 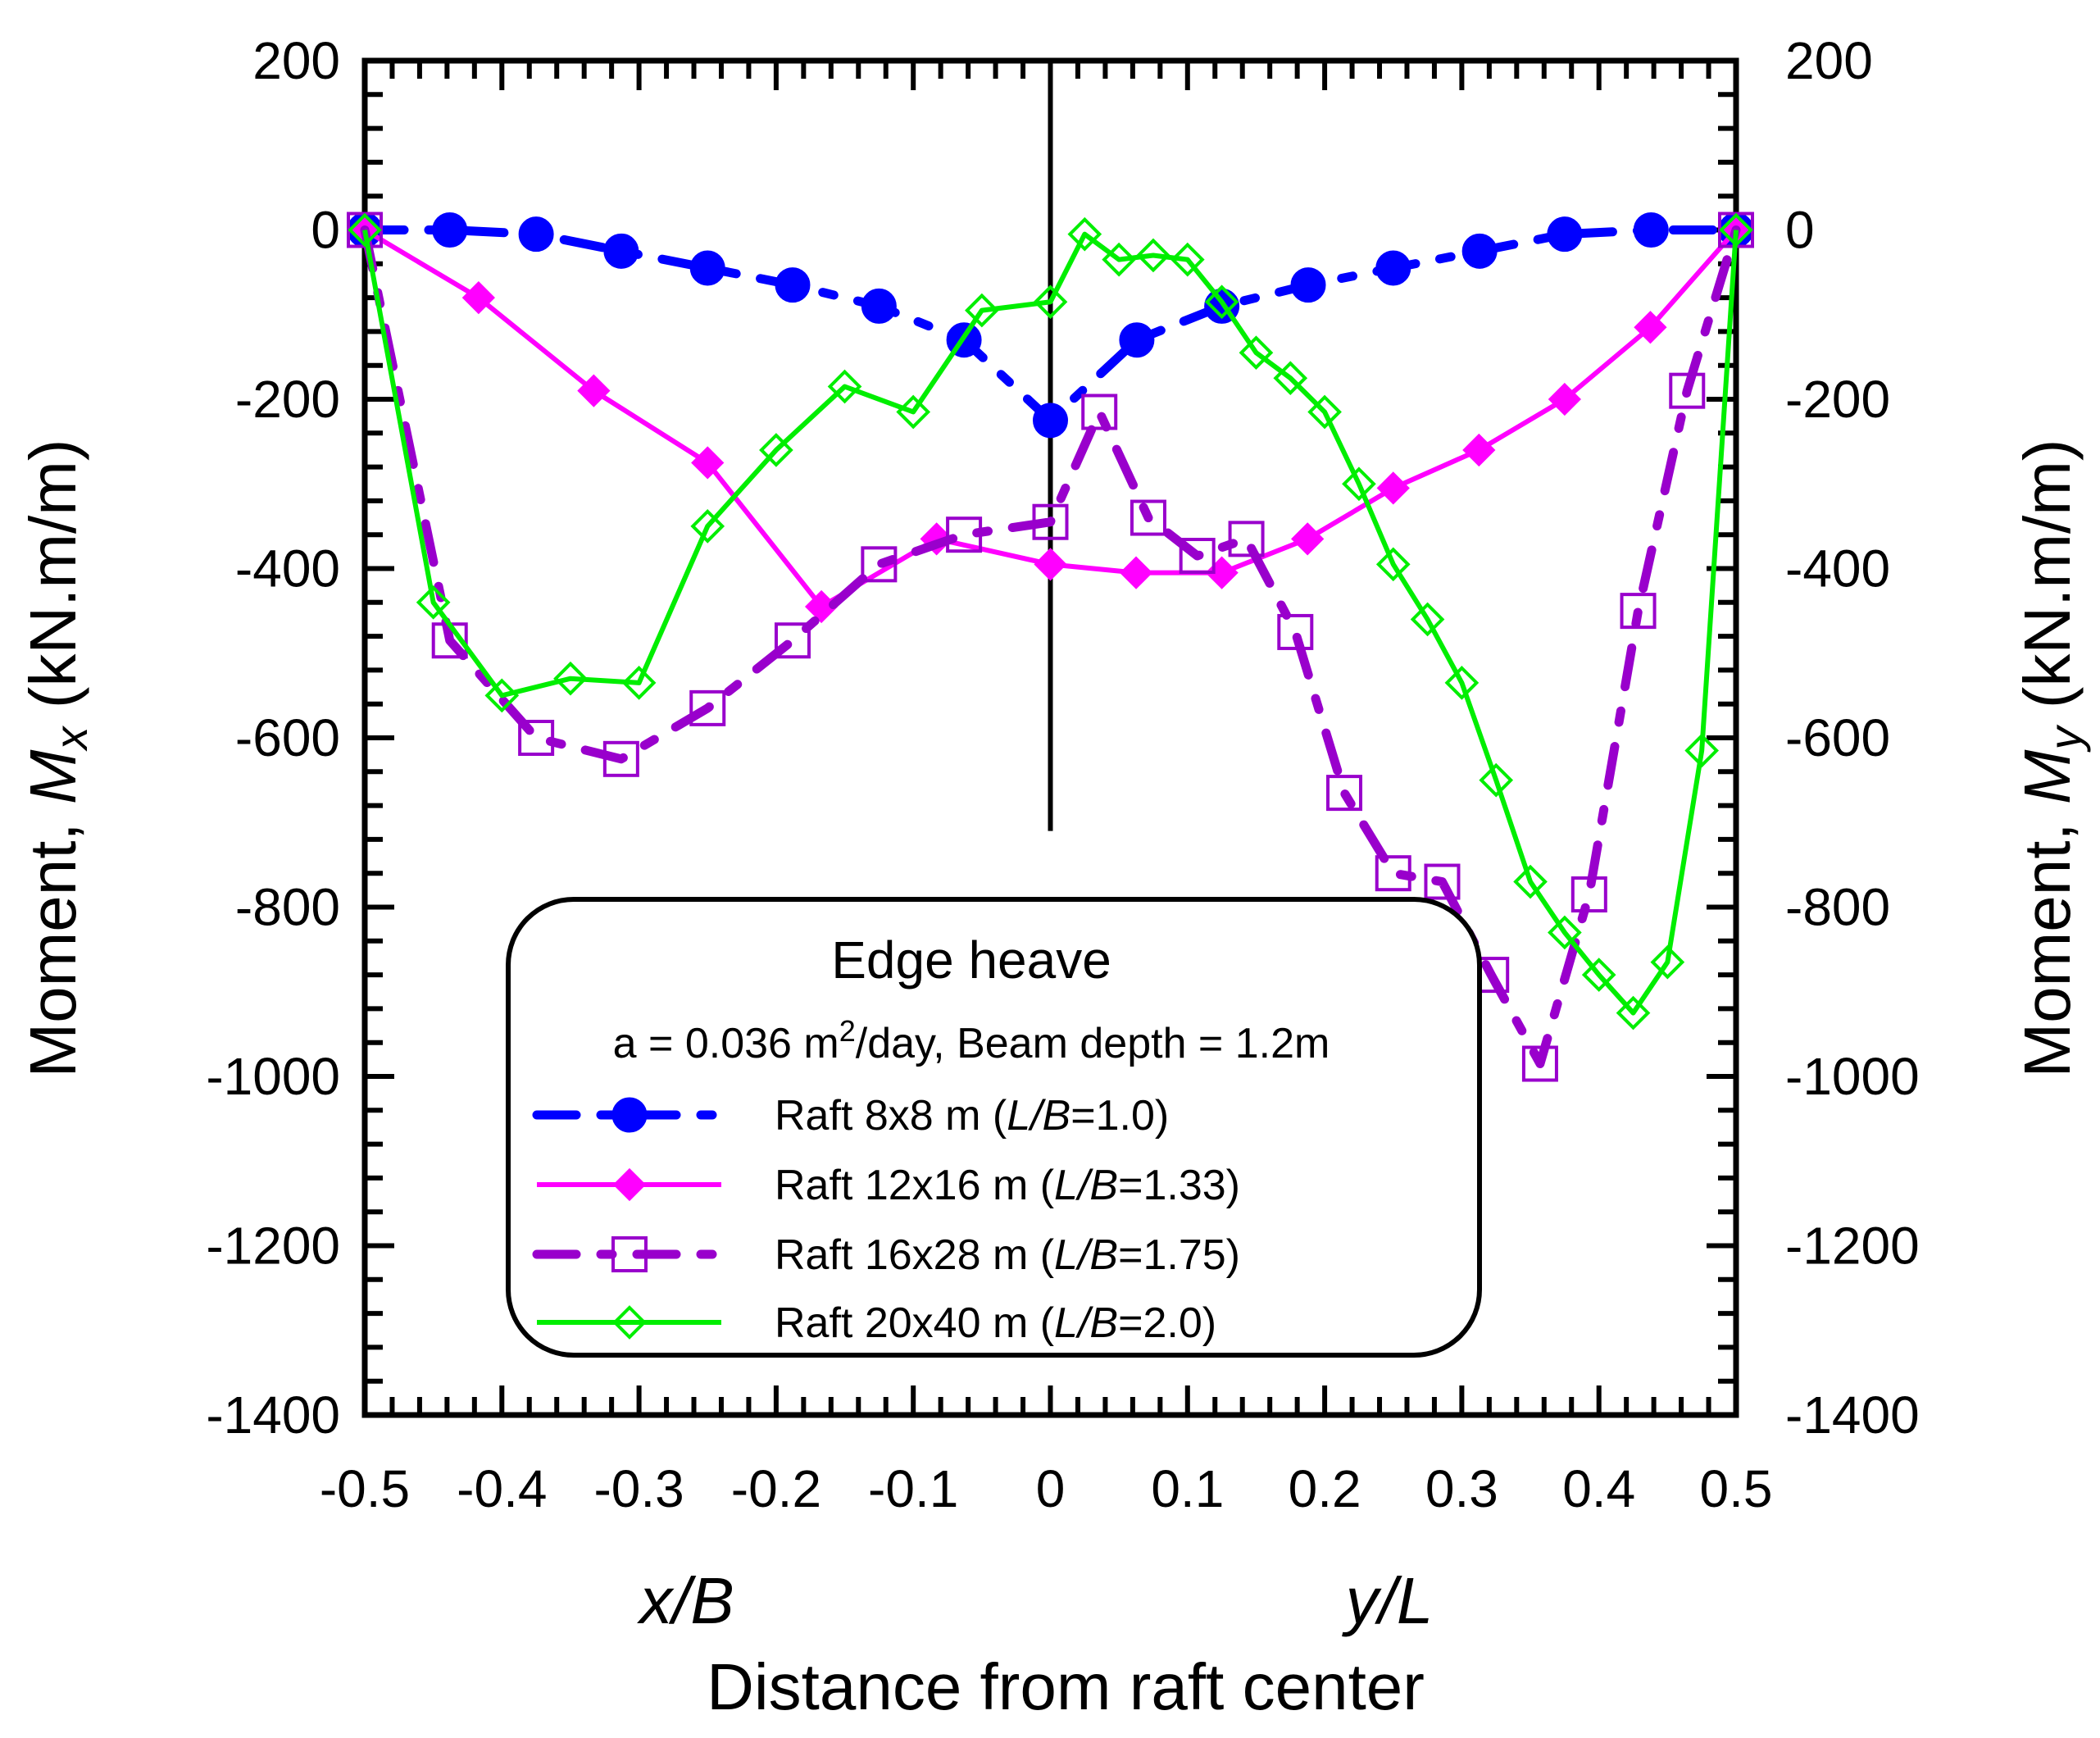 What do you see at coordinates (2047, 940) in the screenshot?
I see `y-right-title-main: Moment,` at bounding box center [2047, 940].